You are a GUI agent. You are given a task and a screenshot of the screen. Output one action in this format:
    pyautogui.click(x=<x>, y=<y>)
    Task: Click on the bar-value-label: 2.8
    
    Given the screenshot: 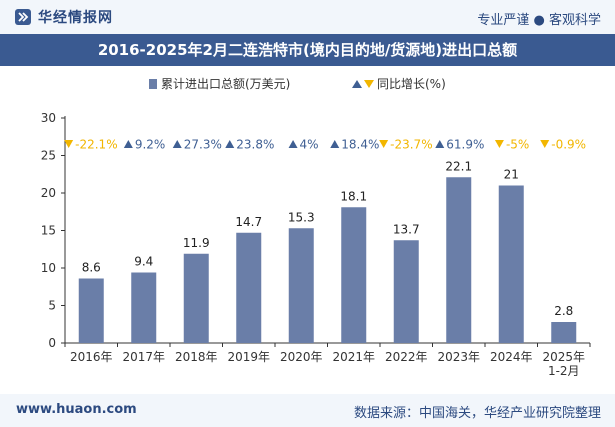 What is the action you would take?
    pyautogui.click(x=563, y=311)
    